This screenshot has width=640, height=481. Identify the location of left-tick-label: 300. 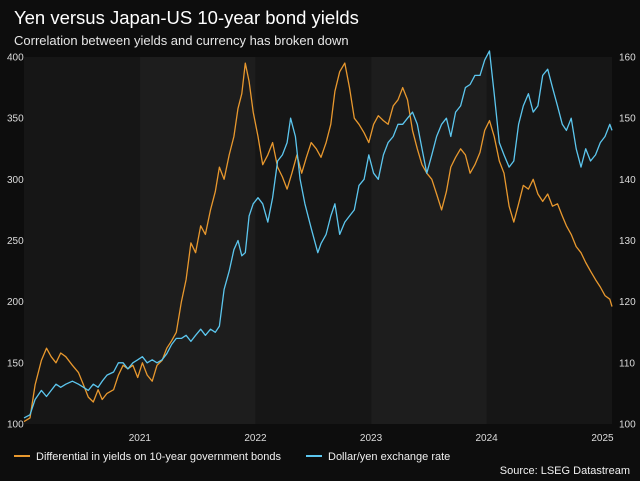
(15, 180).